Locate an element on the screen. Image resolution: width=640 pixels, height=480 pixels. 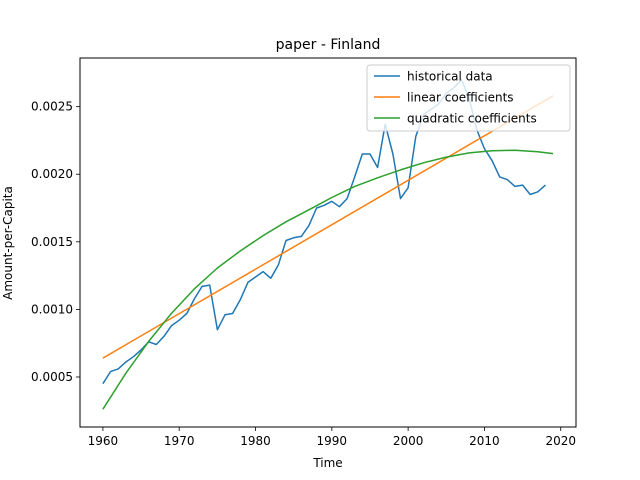
y-tick-label: 0.0015 is located at coordinates (52, 242).